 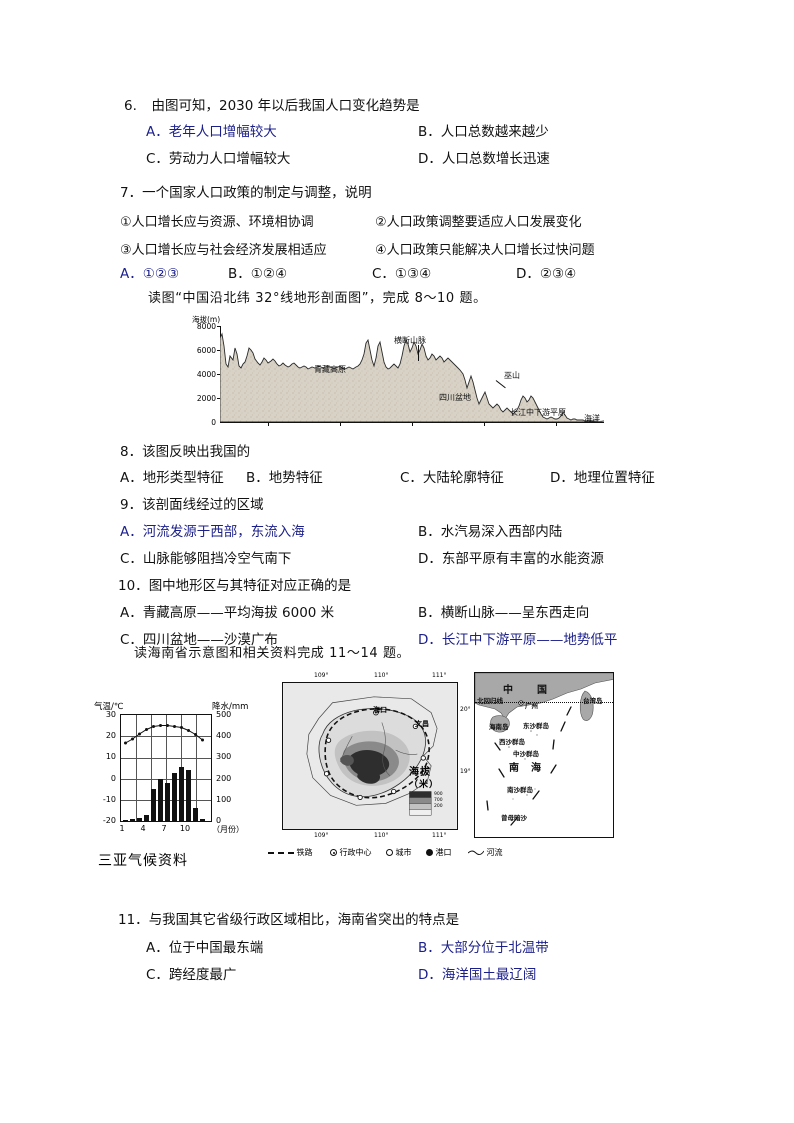 What do you see at coordinates (206, 559) in the screenshot?
I see `question-9-option-c: C．山脉能够阻挡冷空气南下` at bounding box center [206, 559].